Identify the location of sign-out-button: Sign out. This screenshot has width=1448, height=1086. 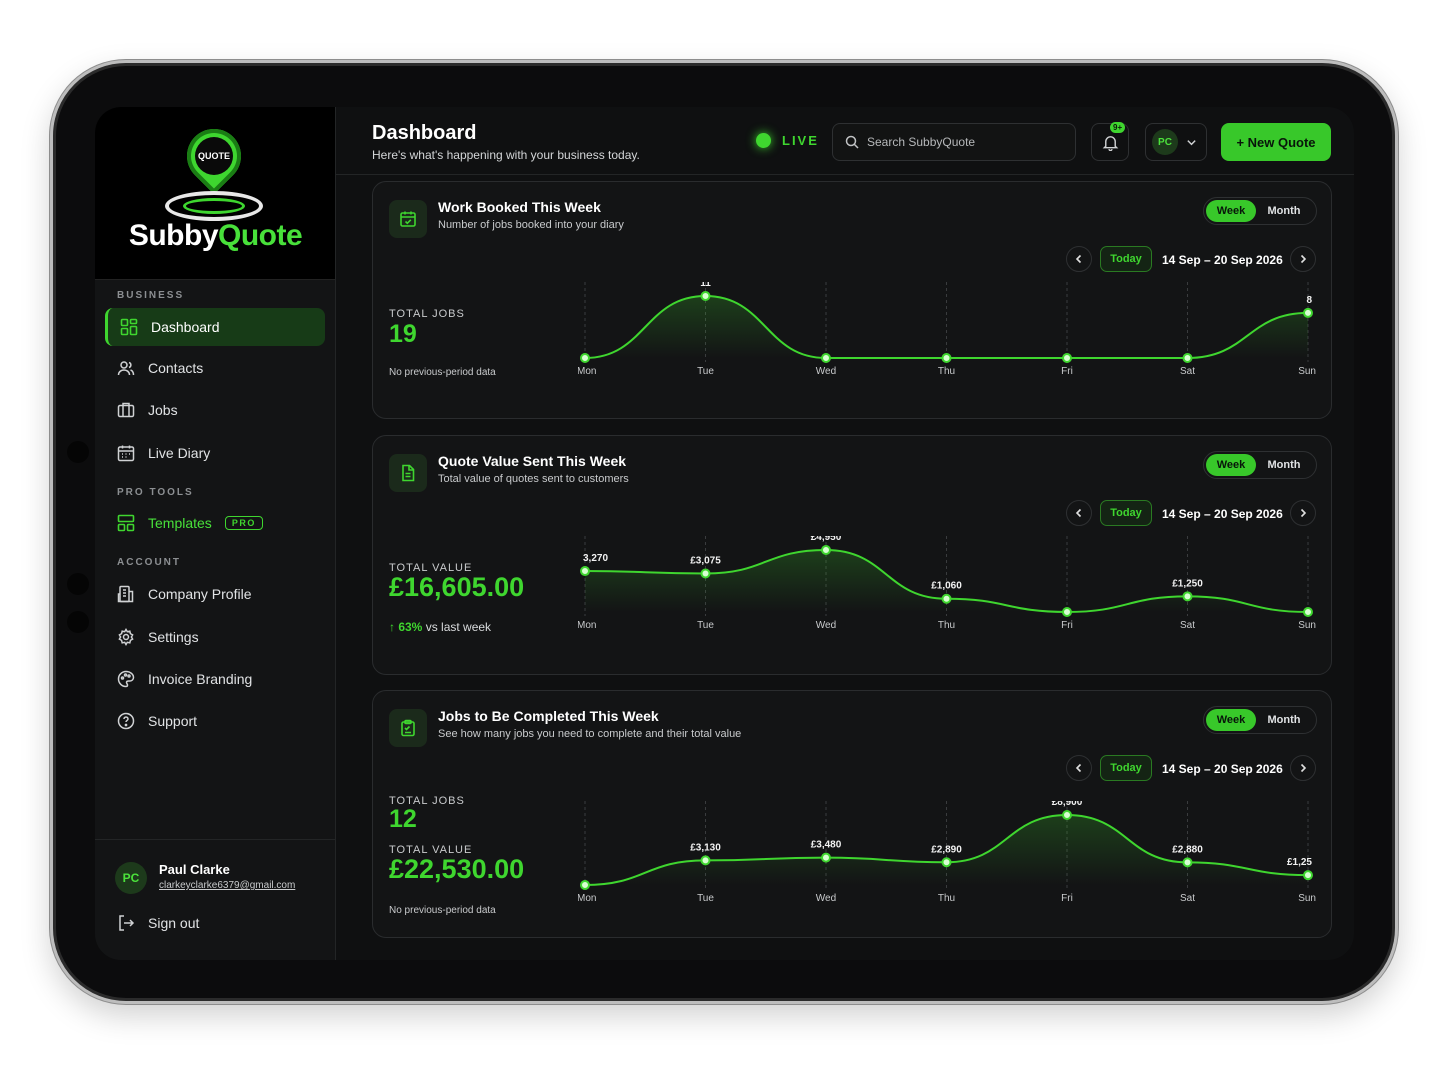
(158, 923).